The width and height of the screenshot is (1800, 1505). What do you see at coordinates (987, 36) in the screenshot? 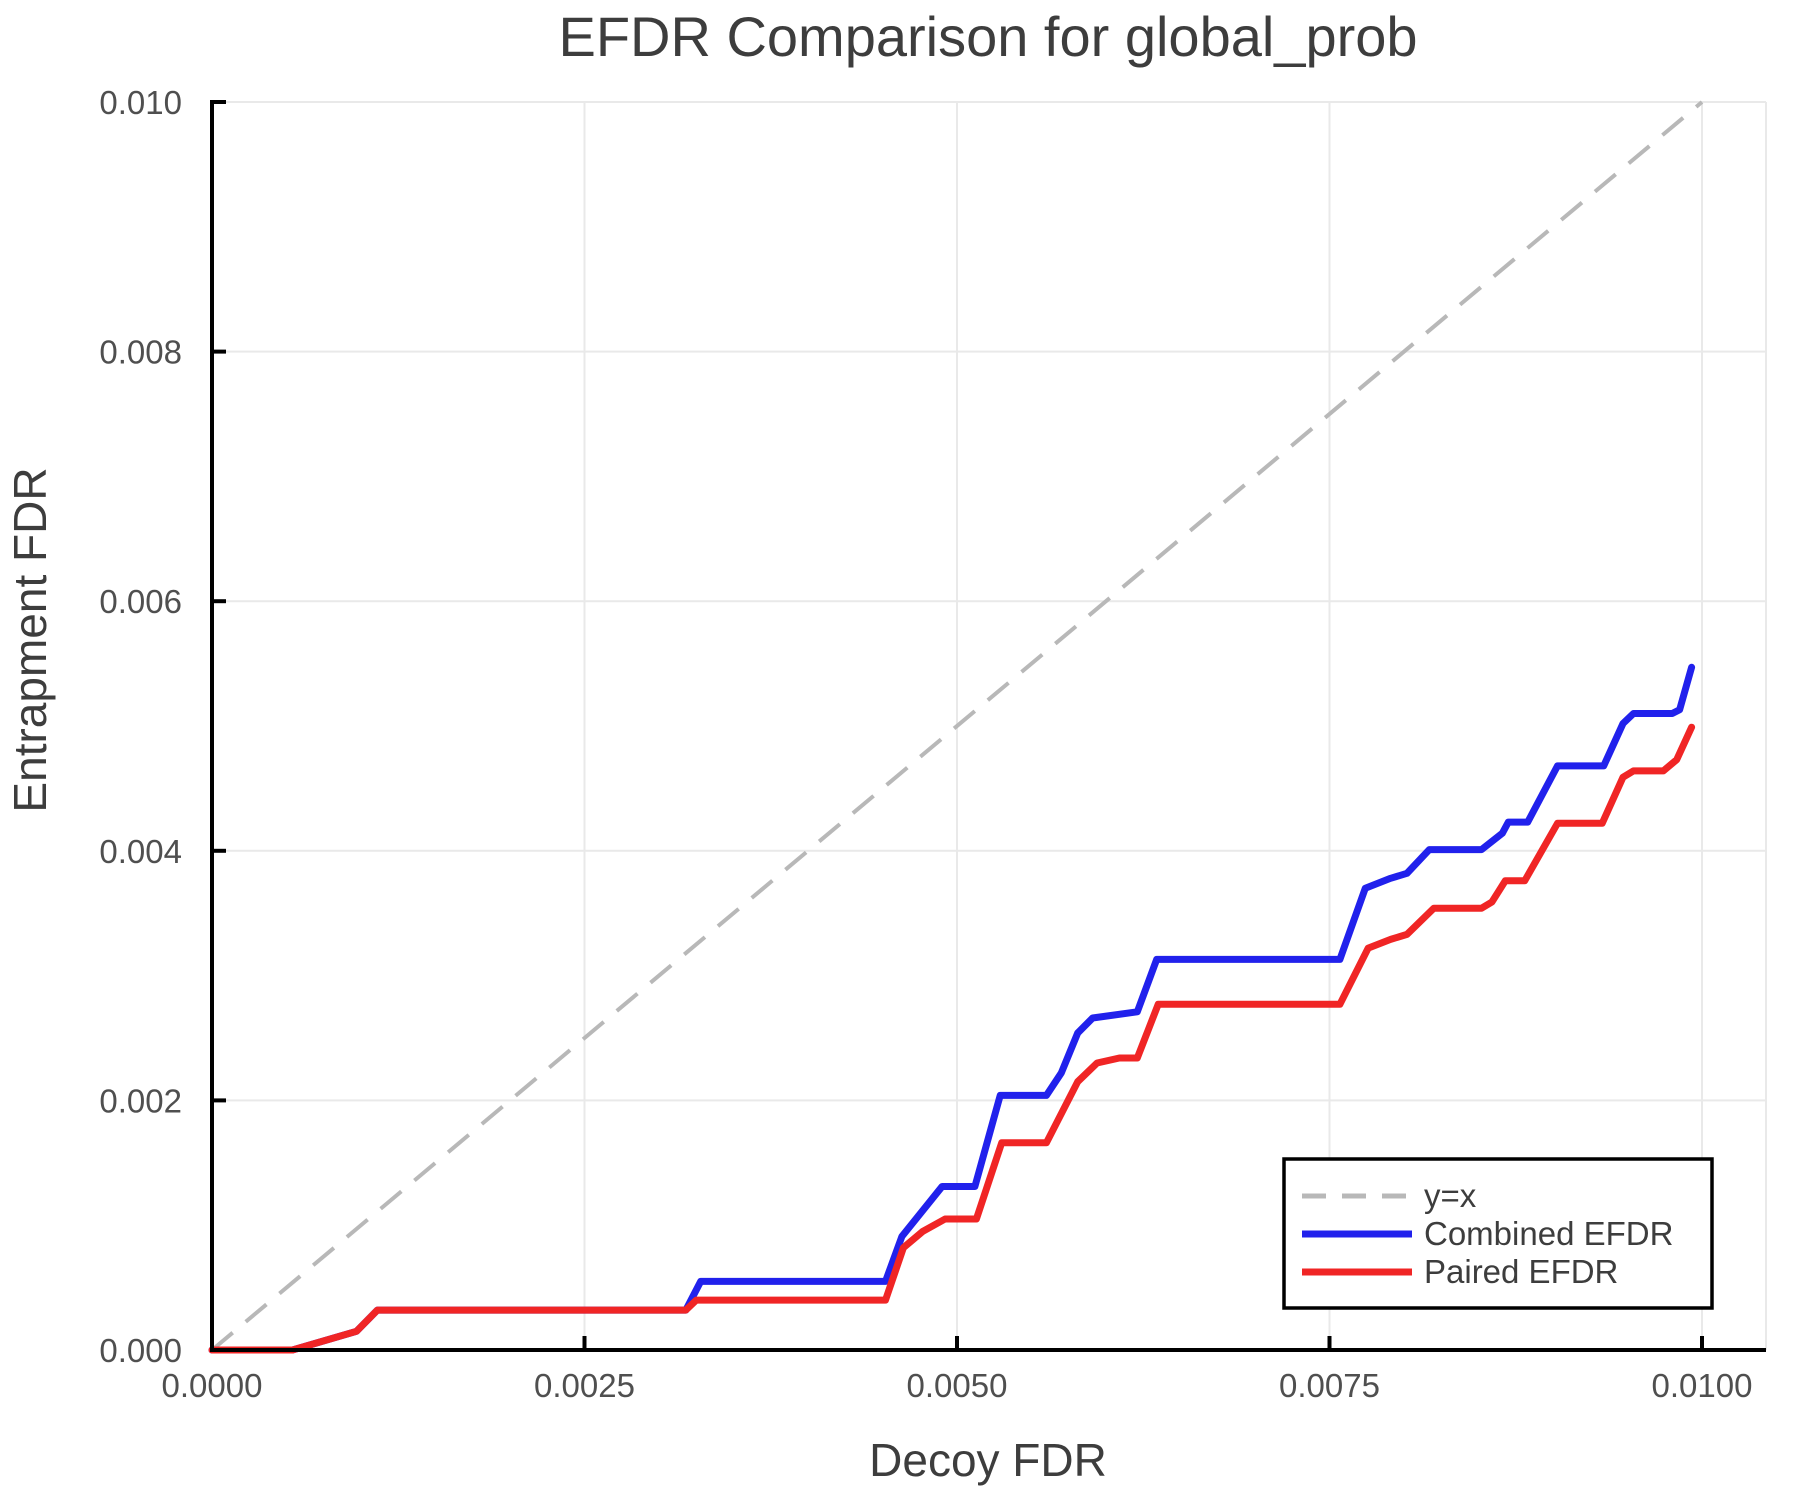
I see `chart-title: EFDR Comparison for global_prob` at bounding box center [987, 36].